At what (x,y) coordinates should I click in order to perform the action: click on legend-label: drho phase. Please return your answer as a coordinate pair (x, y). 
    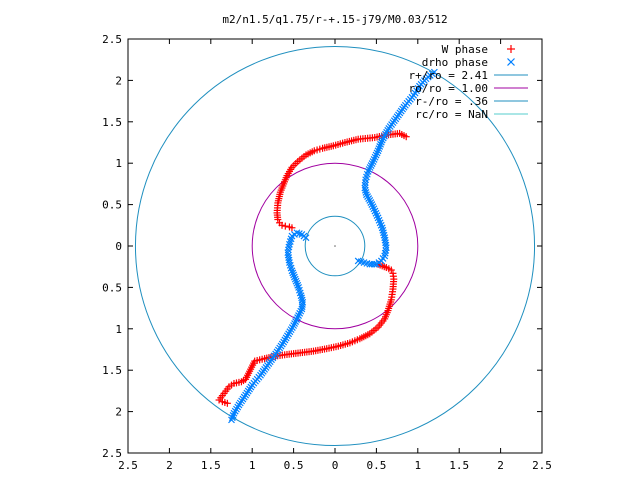
    Looking at the image, I should click on (455, 62).